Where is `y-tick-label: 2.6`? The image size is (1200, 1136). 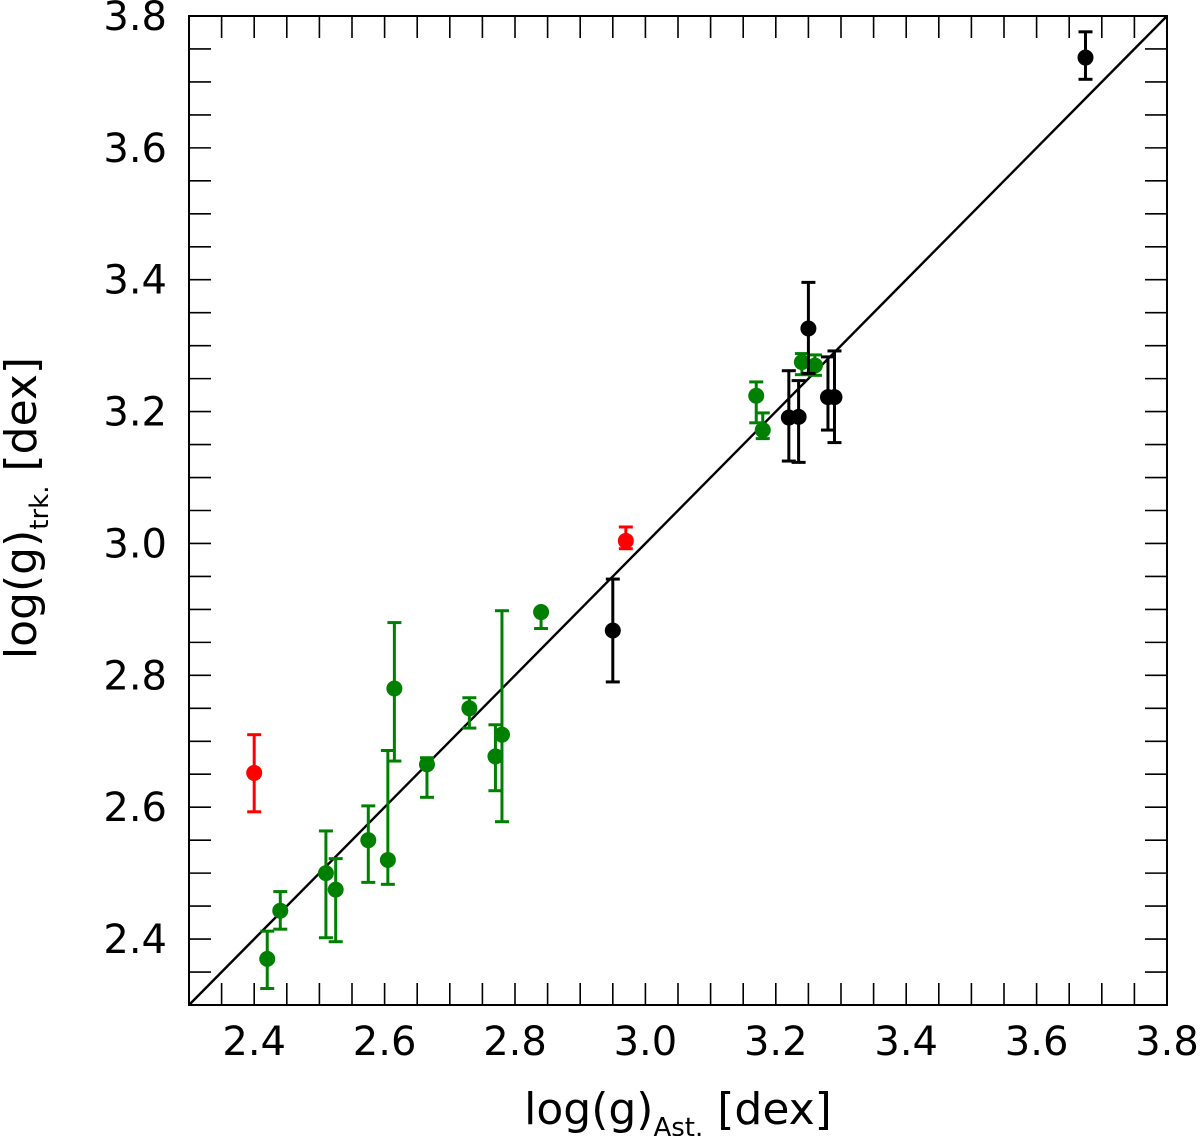 y-tick-label: 2.6 is located at coordinates (135, 808).